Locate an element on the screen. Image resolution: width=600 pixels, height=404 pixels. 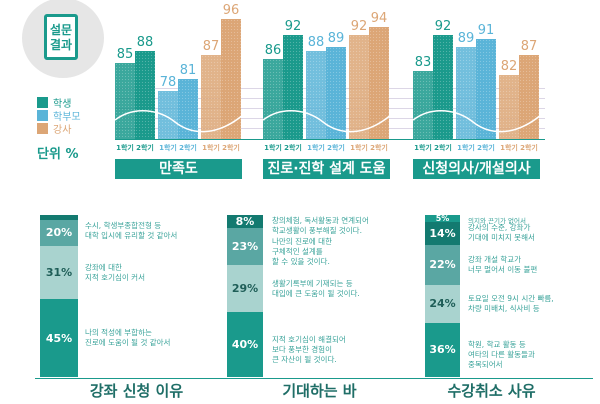
value-label: 85 is located at coordinates (125, 54).